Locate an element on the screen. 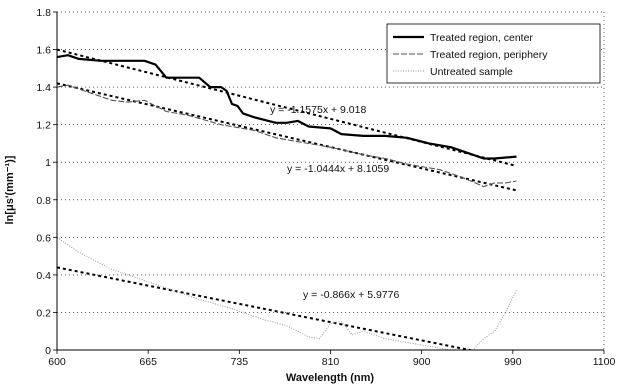 The width and height of the screenshot is (623, 385). y-tick-label: 0.8 is located at coordinates (43, 201).